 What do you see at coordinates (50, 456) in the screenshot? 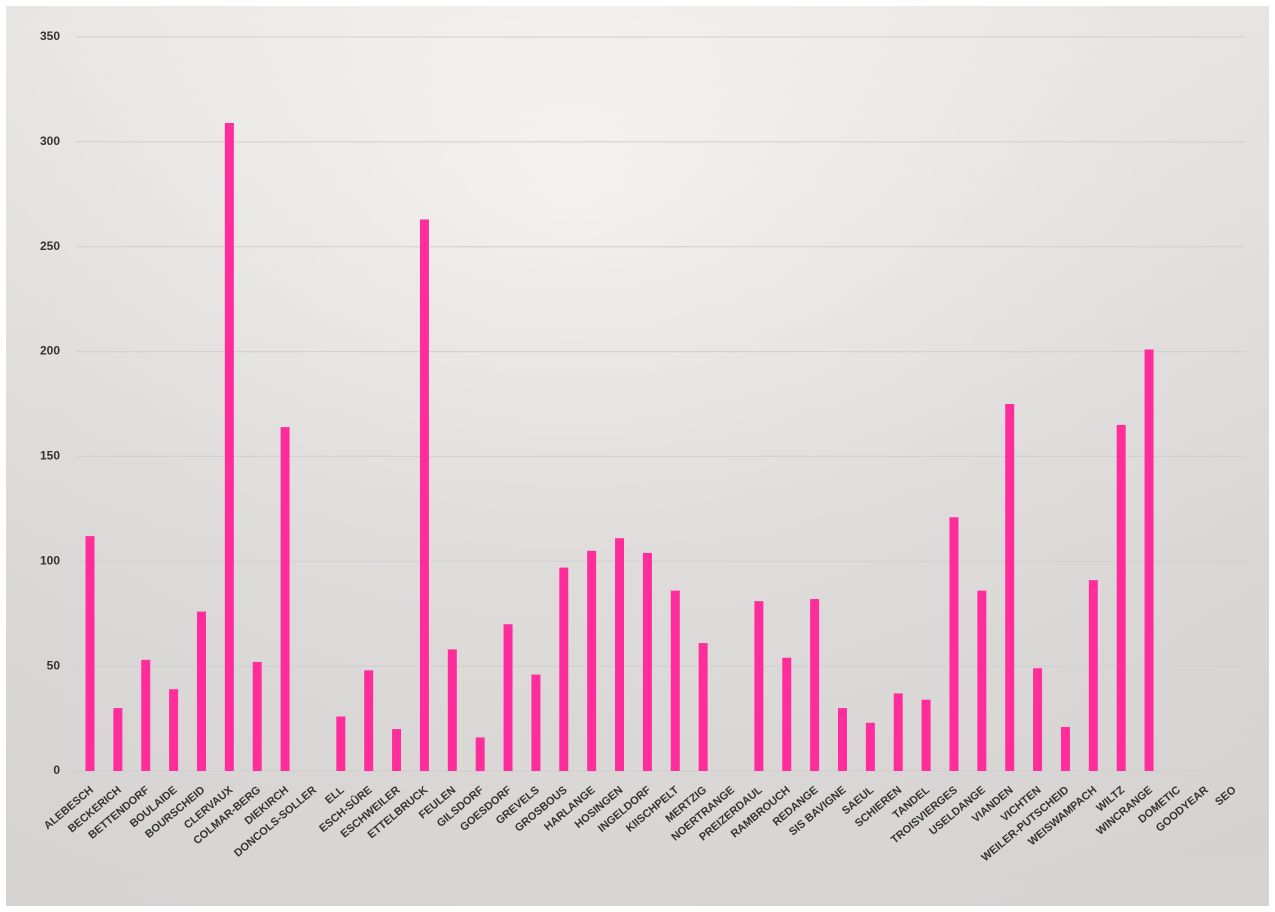
I see `y-tick-label: 150` at bounding box center [50, 456].